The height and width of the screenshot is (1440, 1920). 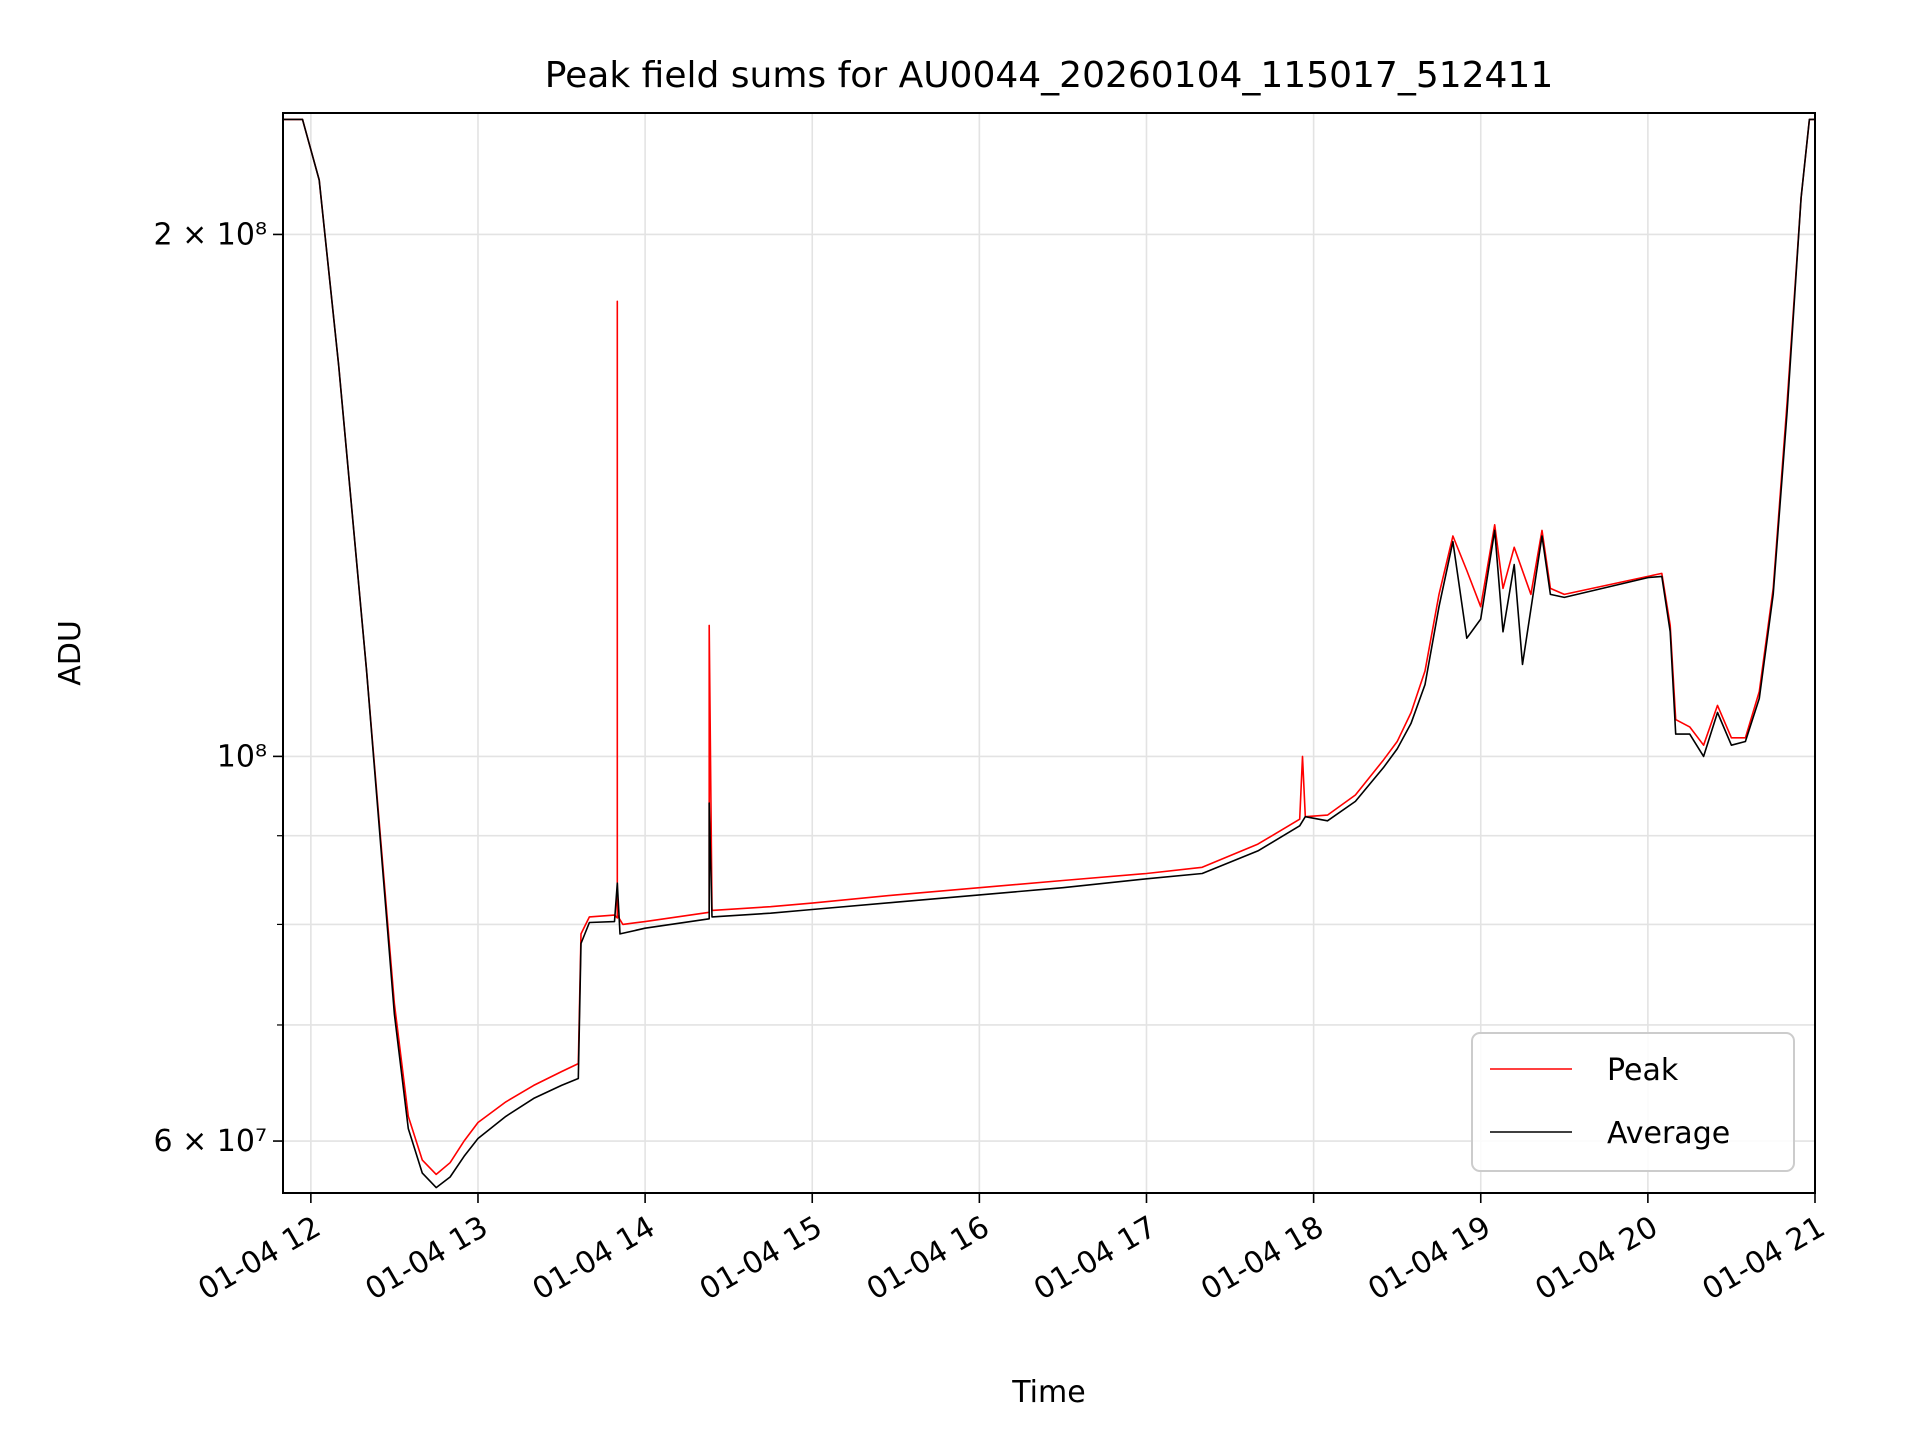 What do you see at coordinates (242, 756) in the screenshot?
I see `y-tick-label: 10⁸` at bounding box center [242, 756].